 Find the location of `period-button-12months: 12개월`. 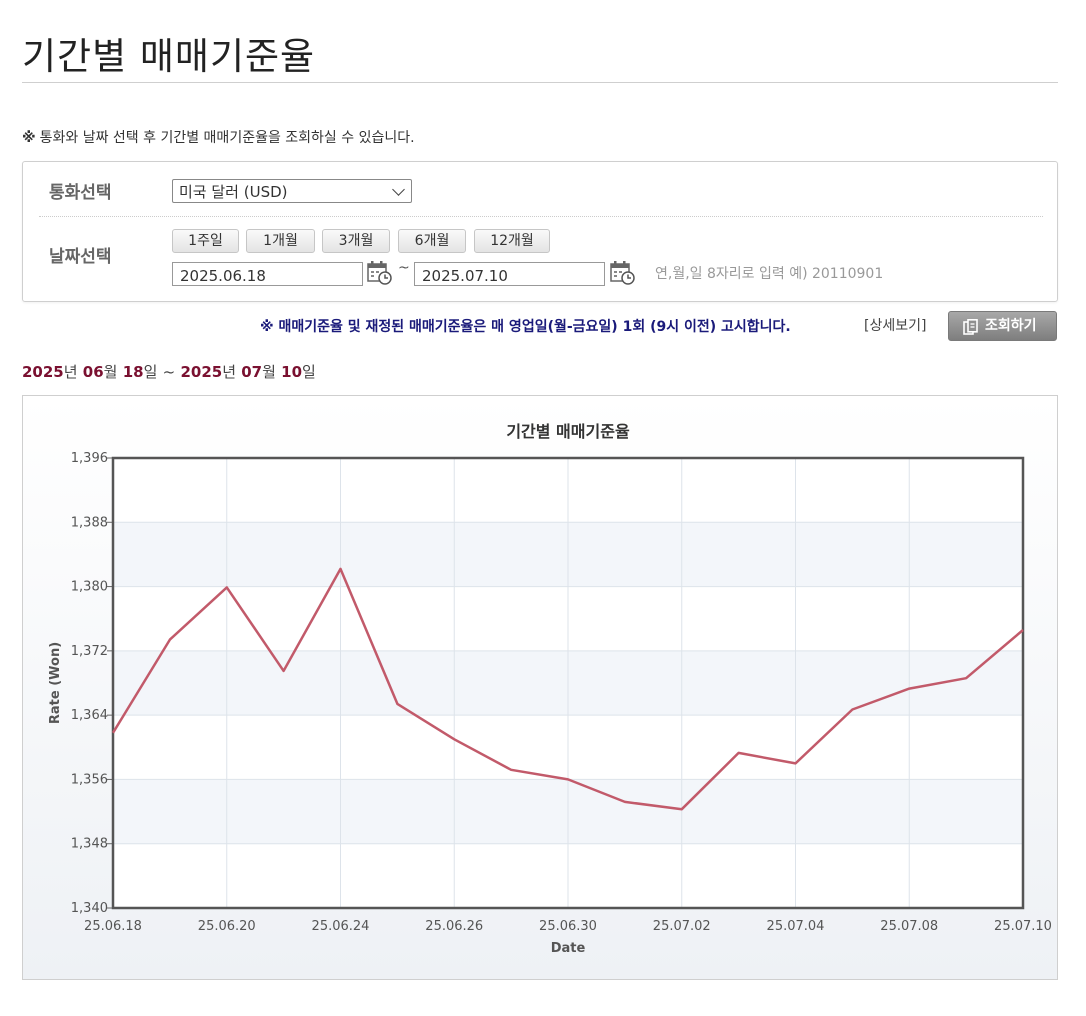

period-button-12months: 12개월 is located at coordinates (512, 241).